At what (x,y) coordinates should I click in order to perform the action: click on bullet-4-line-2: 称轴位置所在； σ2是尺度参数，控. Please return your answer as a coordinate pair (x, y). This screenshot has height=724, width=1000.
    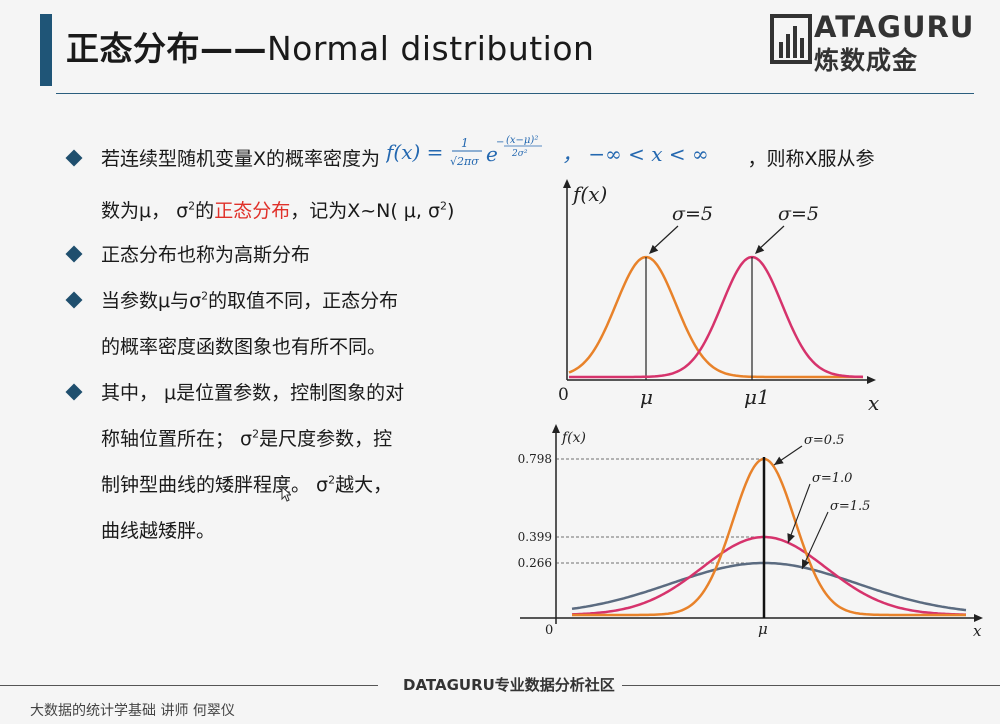
    Looking at the image, I should click on (246, 437).